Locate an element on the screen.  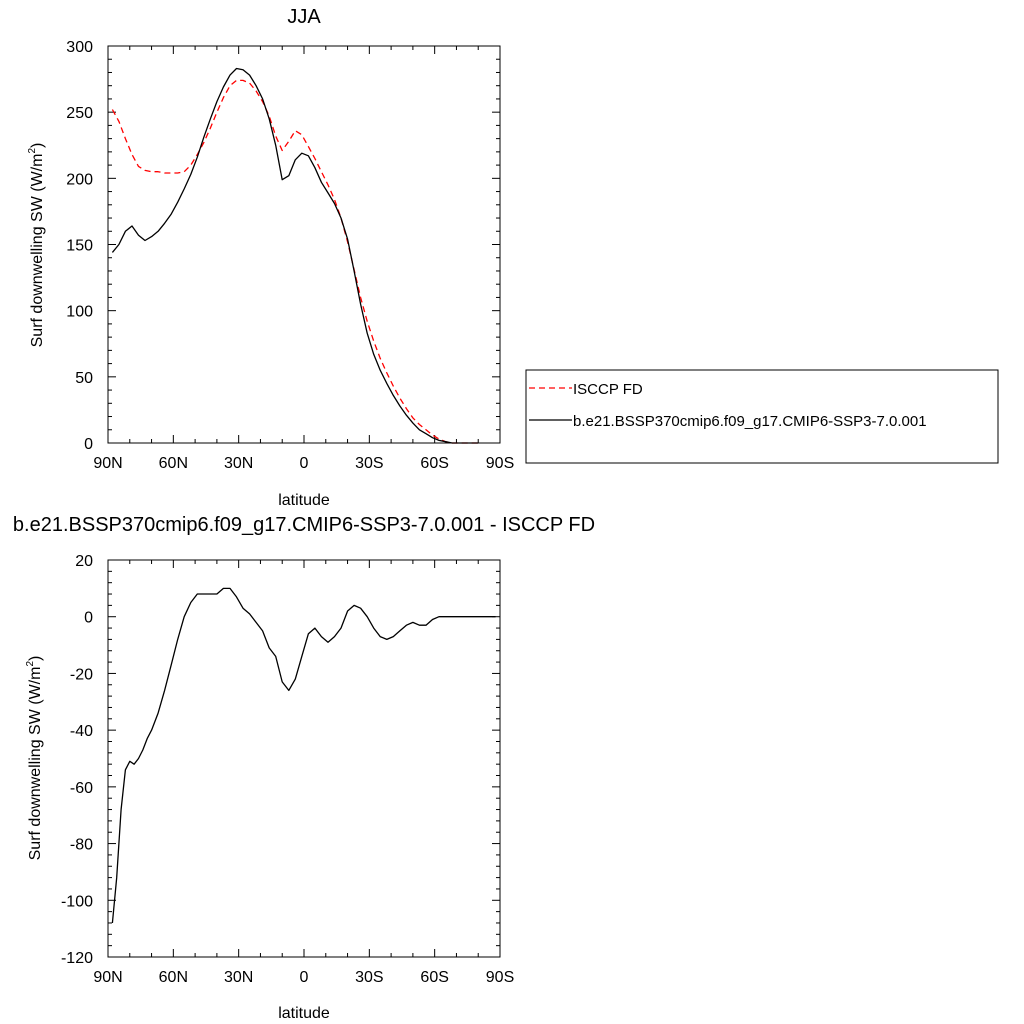
top-y-tick-label: 250 is located at coordinates (79, 113).